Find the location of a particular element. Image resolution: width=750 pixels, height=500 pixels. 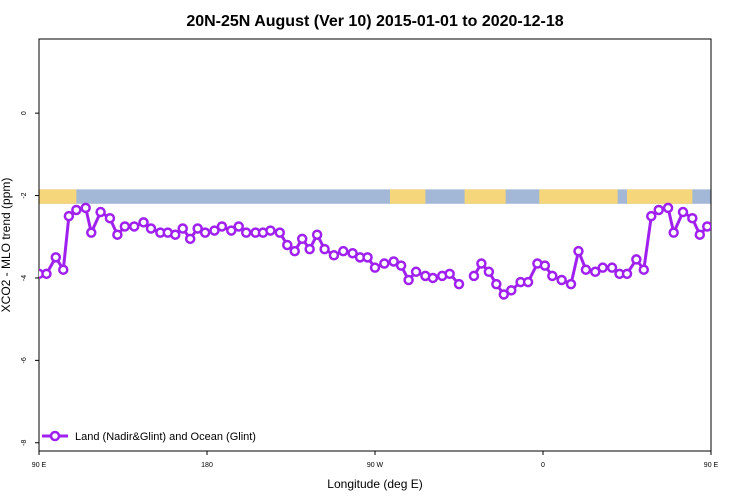

y-axis: 0 -2 -4 -6 -8 is located at coordinates (30, 278).